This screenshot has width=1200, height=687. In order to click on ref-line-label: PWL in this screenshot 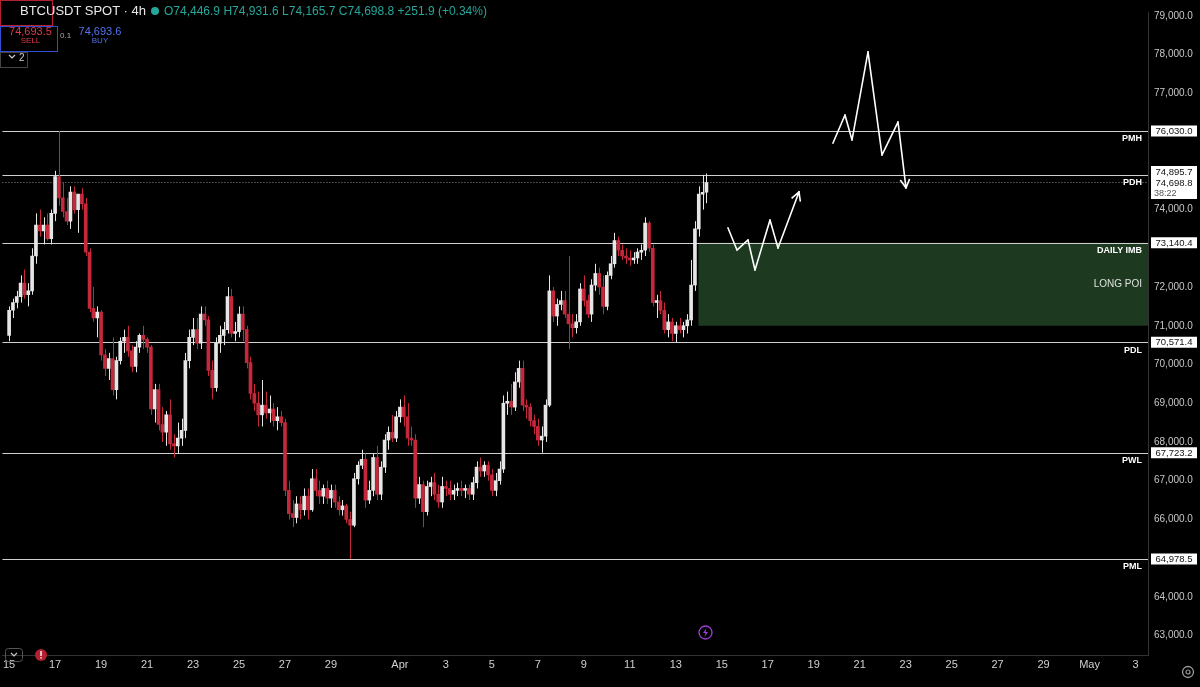, I will do `click(1132, 460)`.